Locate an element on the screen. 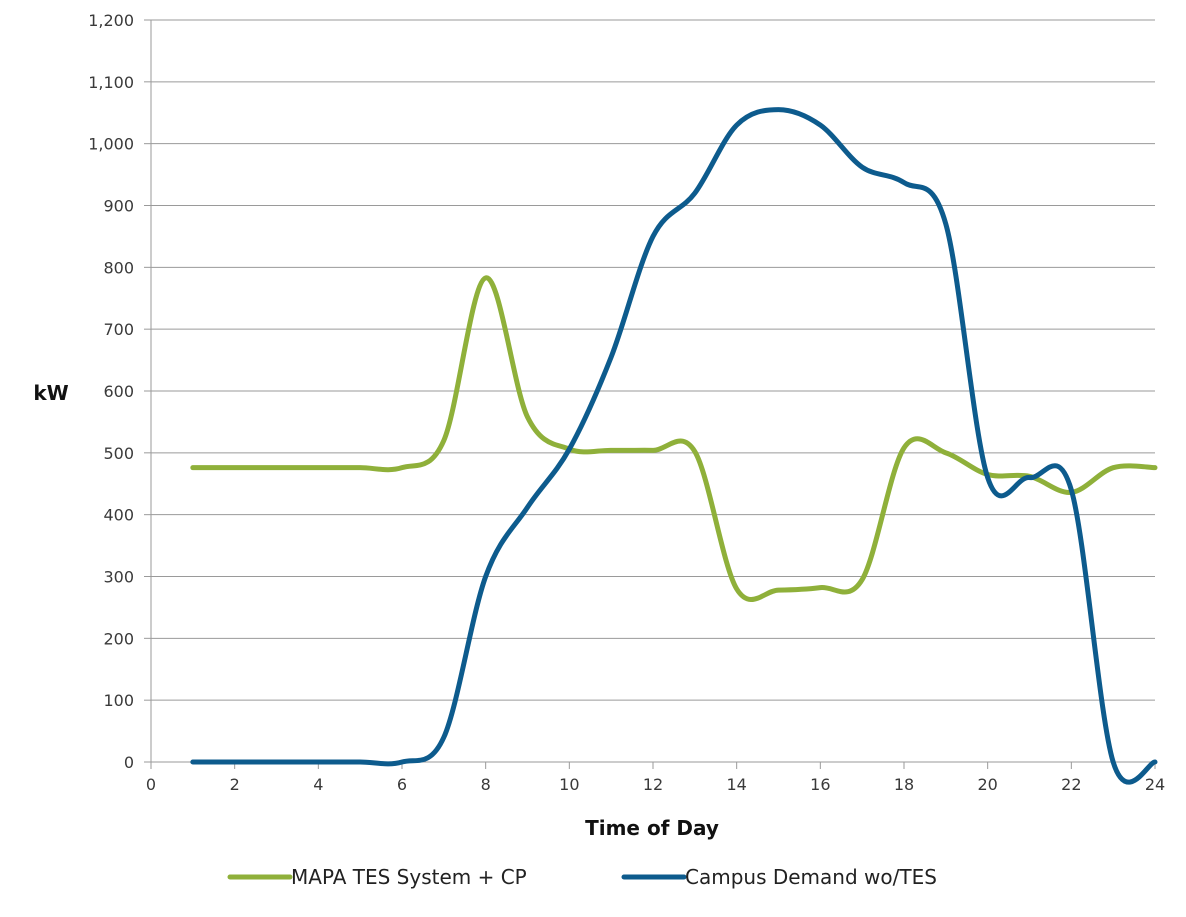 The image size is (1186, 917). y-tick-label: 500 is located at coordinates (118, 453).